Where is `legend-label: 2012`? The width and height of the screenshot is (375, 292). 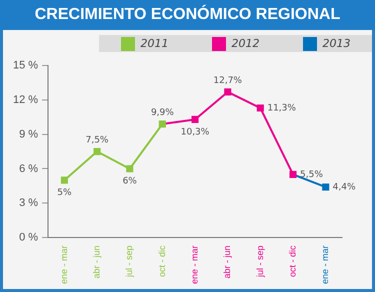
legend-label: 2012 is located at coordinates (246, 43).